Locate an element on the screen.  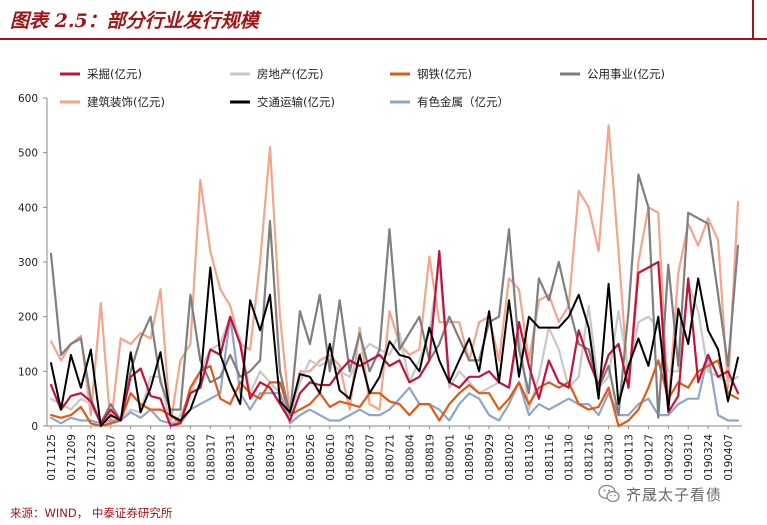
y-tick-label: 600 is located at coordinates (28, 99).